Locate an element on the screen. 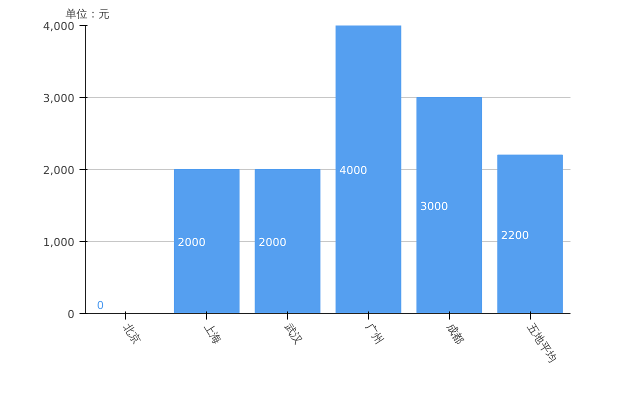  x-tick-label: 广州 is located at coordinates (374, 333).